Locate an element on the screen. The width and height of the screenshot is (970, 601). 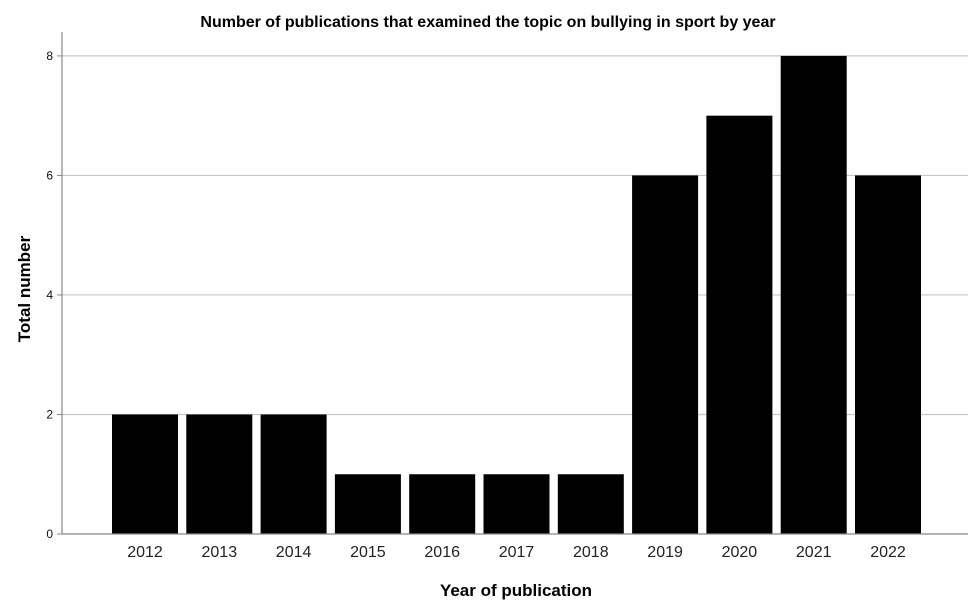
y-tick-label: 2 is located at coordinates (49, 414).